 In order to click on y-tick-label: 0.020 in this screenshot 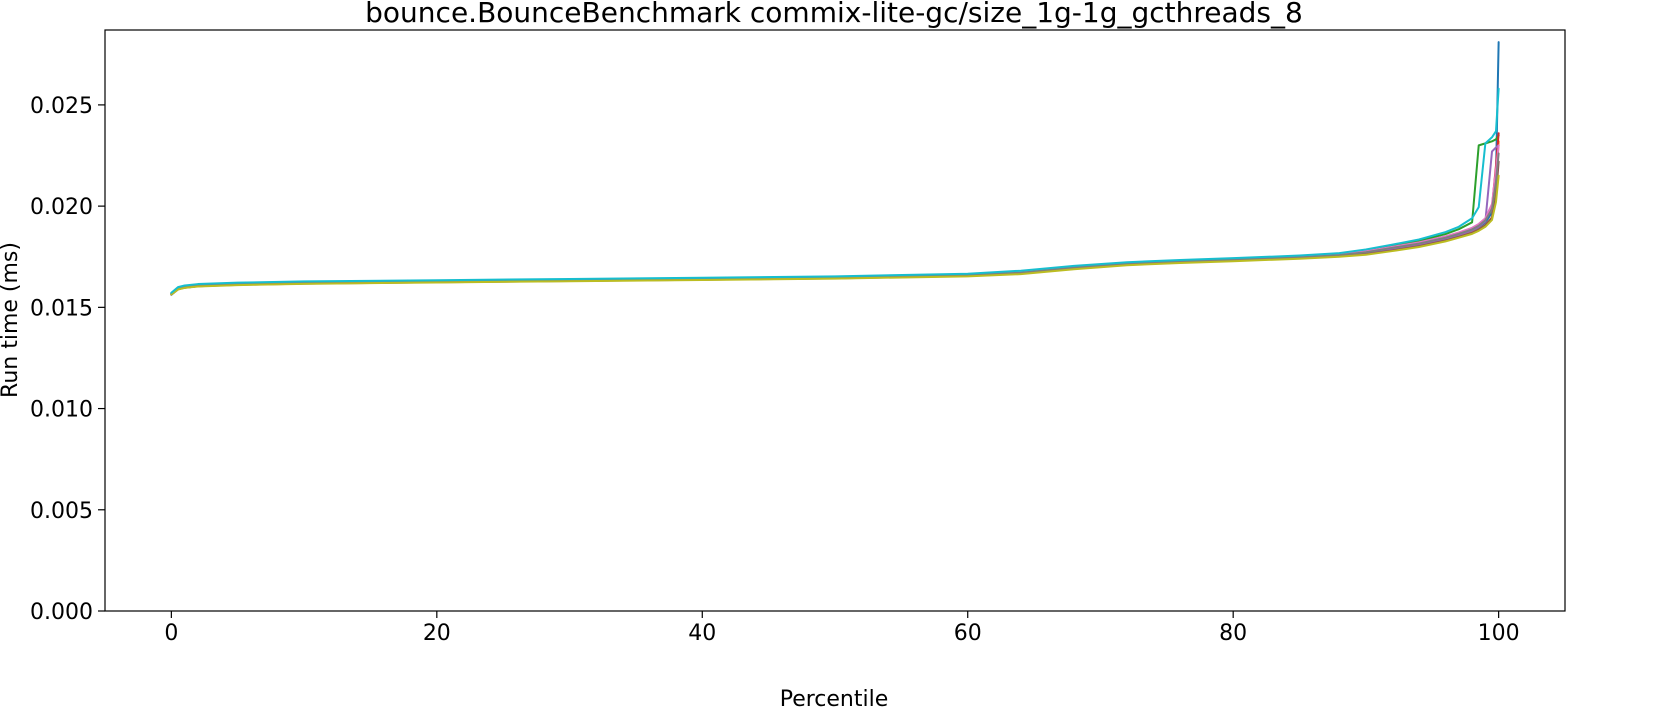, I will do `click(61, 207)`.